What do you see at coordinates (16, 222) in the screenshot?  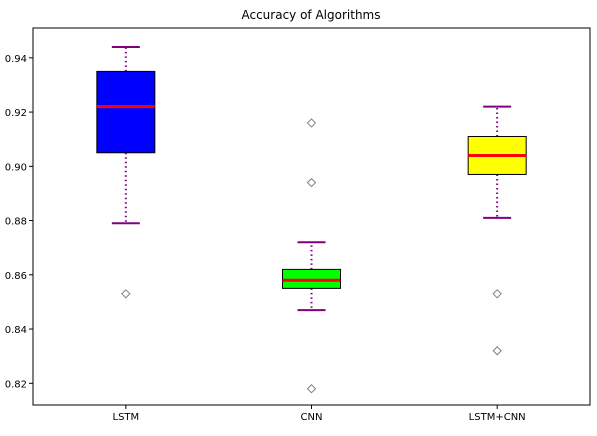 I see `y-tick-label-3: 0.88` at bounding box center [16, 222].